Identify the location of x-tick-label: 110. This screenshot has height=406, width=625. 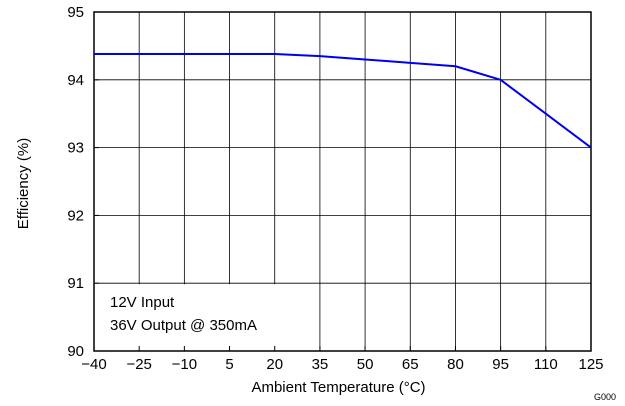
(546, 364).